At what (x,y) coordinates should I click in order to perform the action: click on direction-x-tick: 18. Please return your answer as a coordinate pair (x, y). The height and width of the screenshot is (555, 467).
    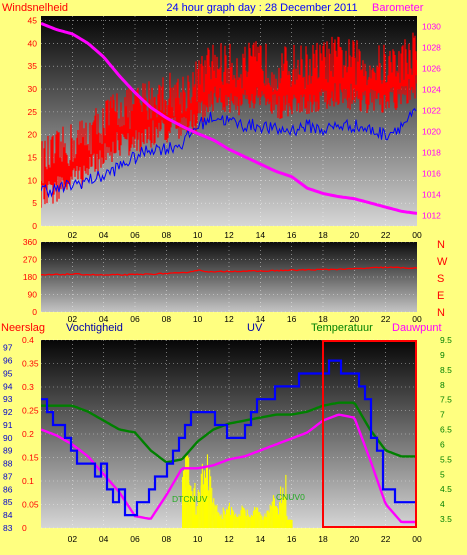
    Looking at the image, I should click on (323, 319).